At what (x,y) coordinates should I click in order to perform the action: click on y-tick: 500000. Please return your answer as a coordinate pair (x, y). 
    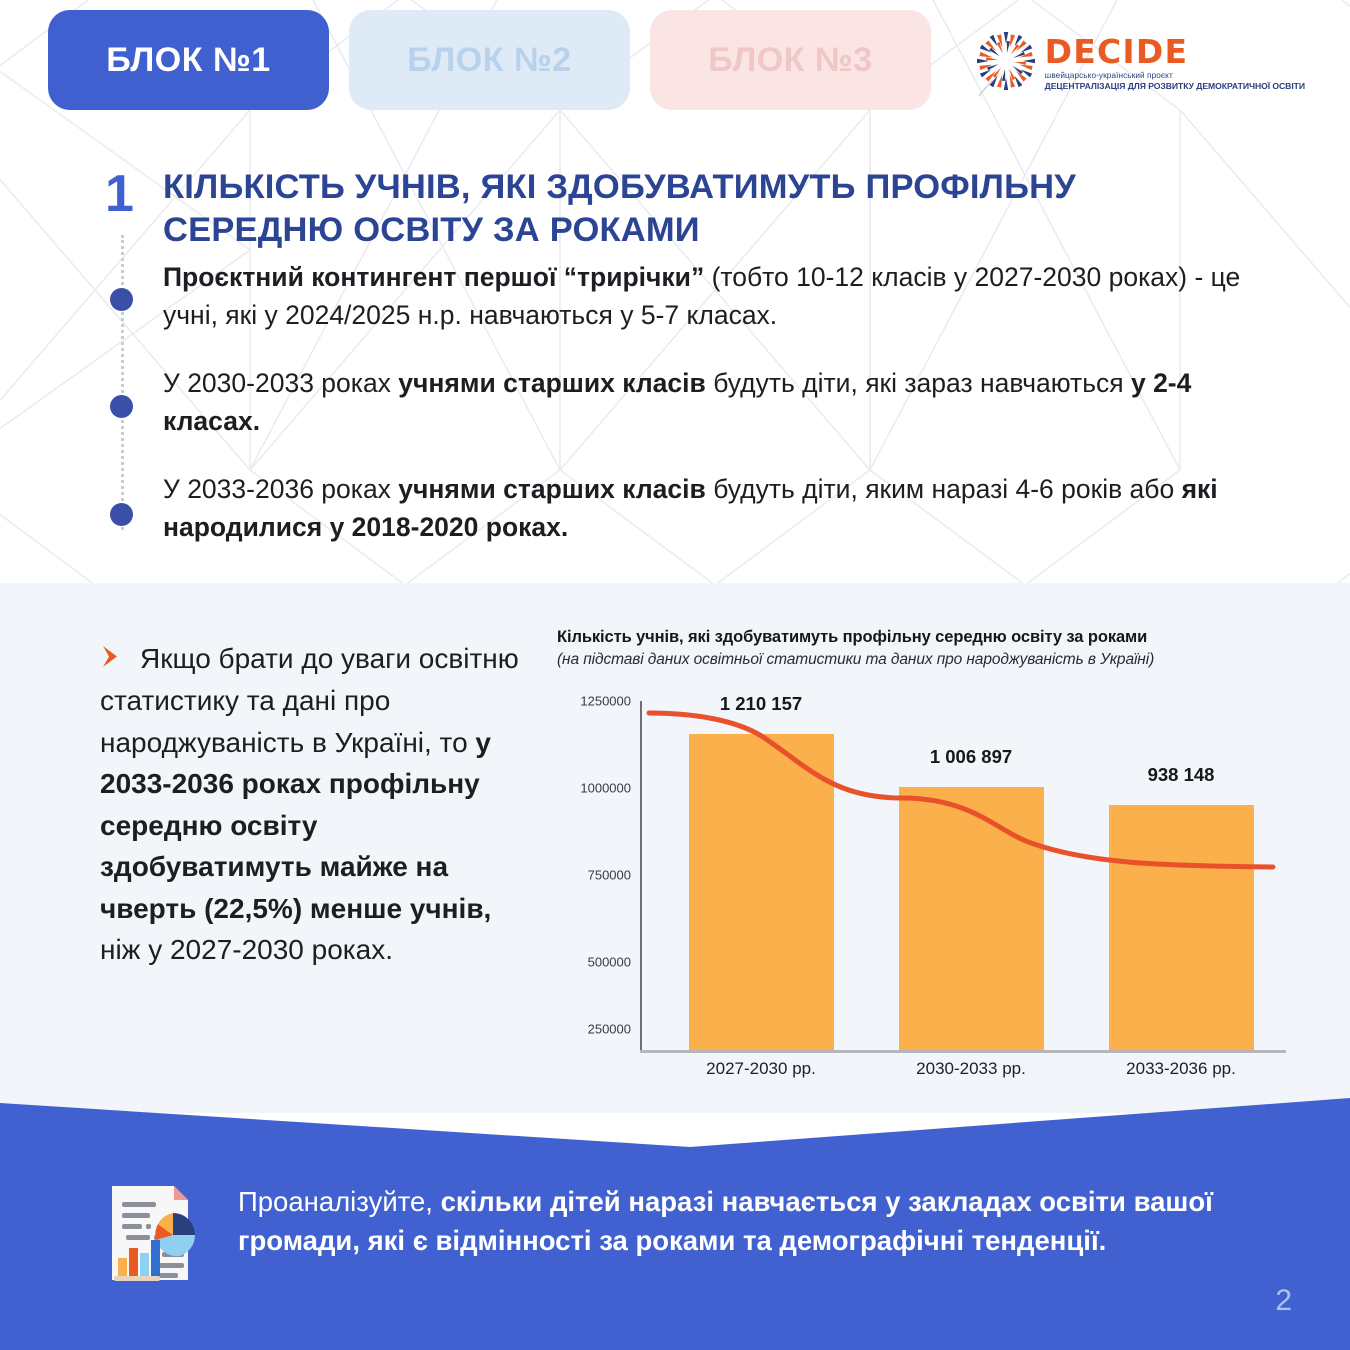
    Looking at the image, I should click on (609, 962).